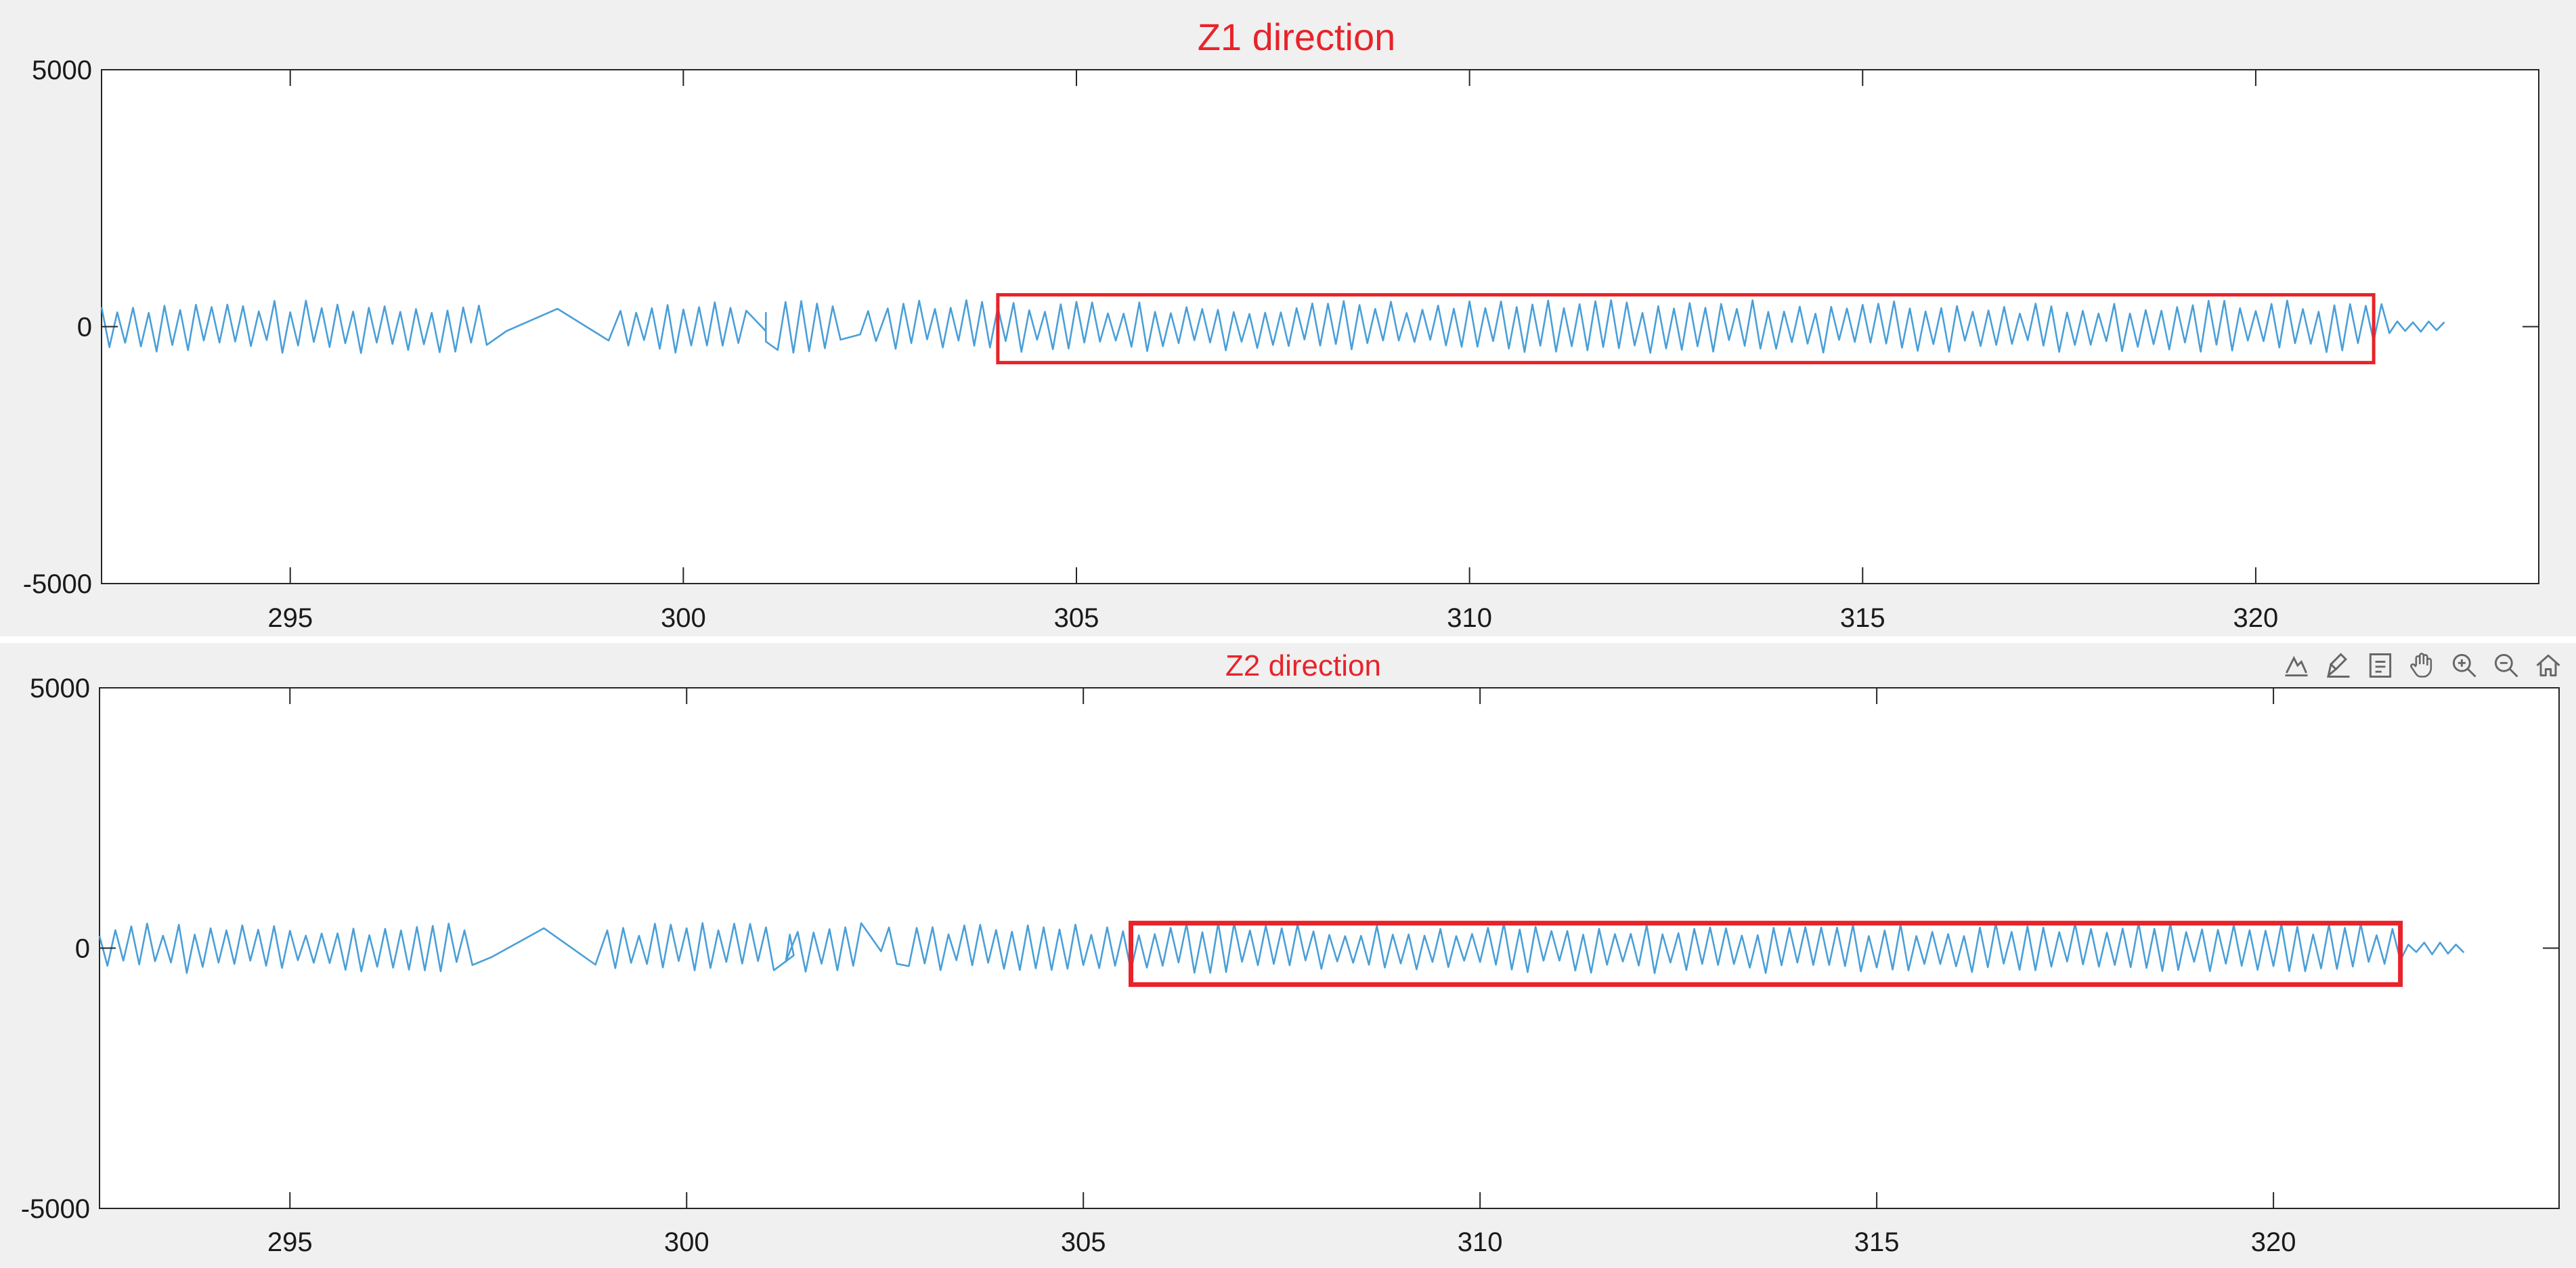  I want to click on chart-title: Z2 direction, so click(1303, 665).